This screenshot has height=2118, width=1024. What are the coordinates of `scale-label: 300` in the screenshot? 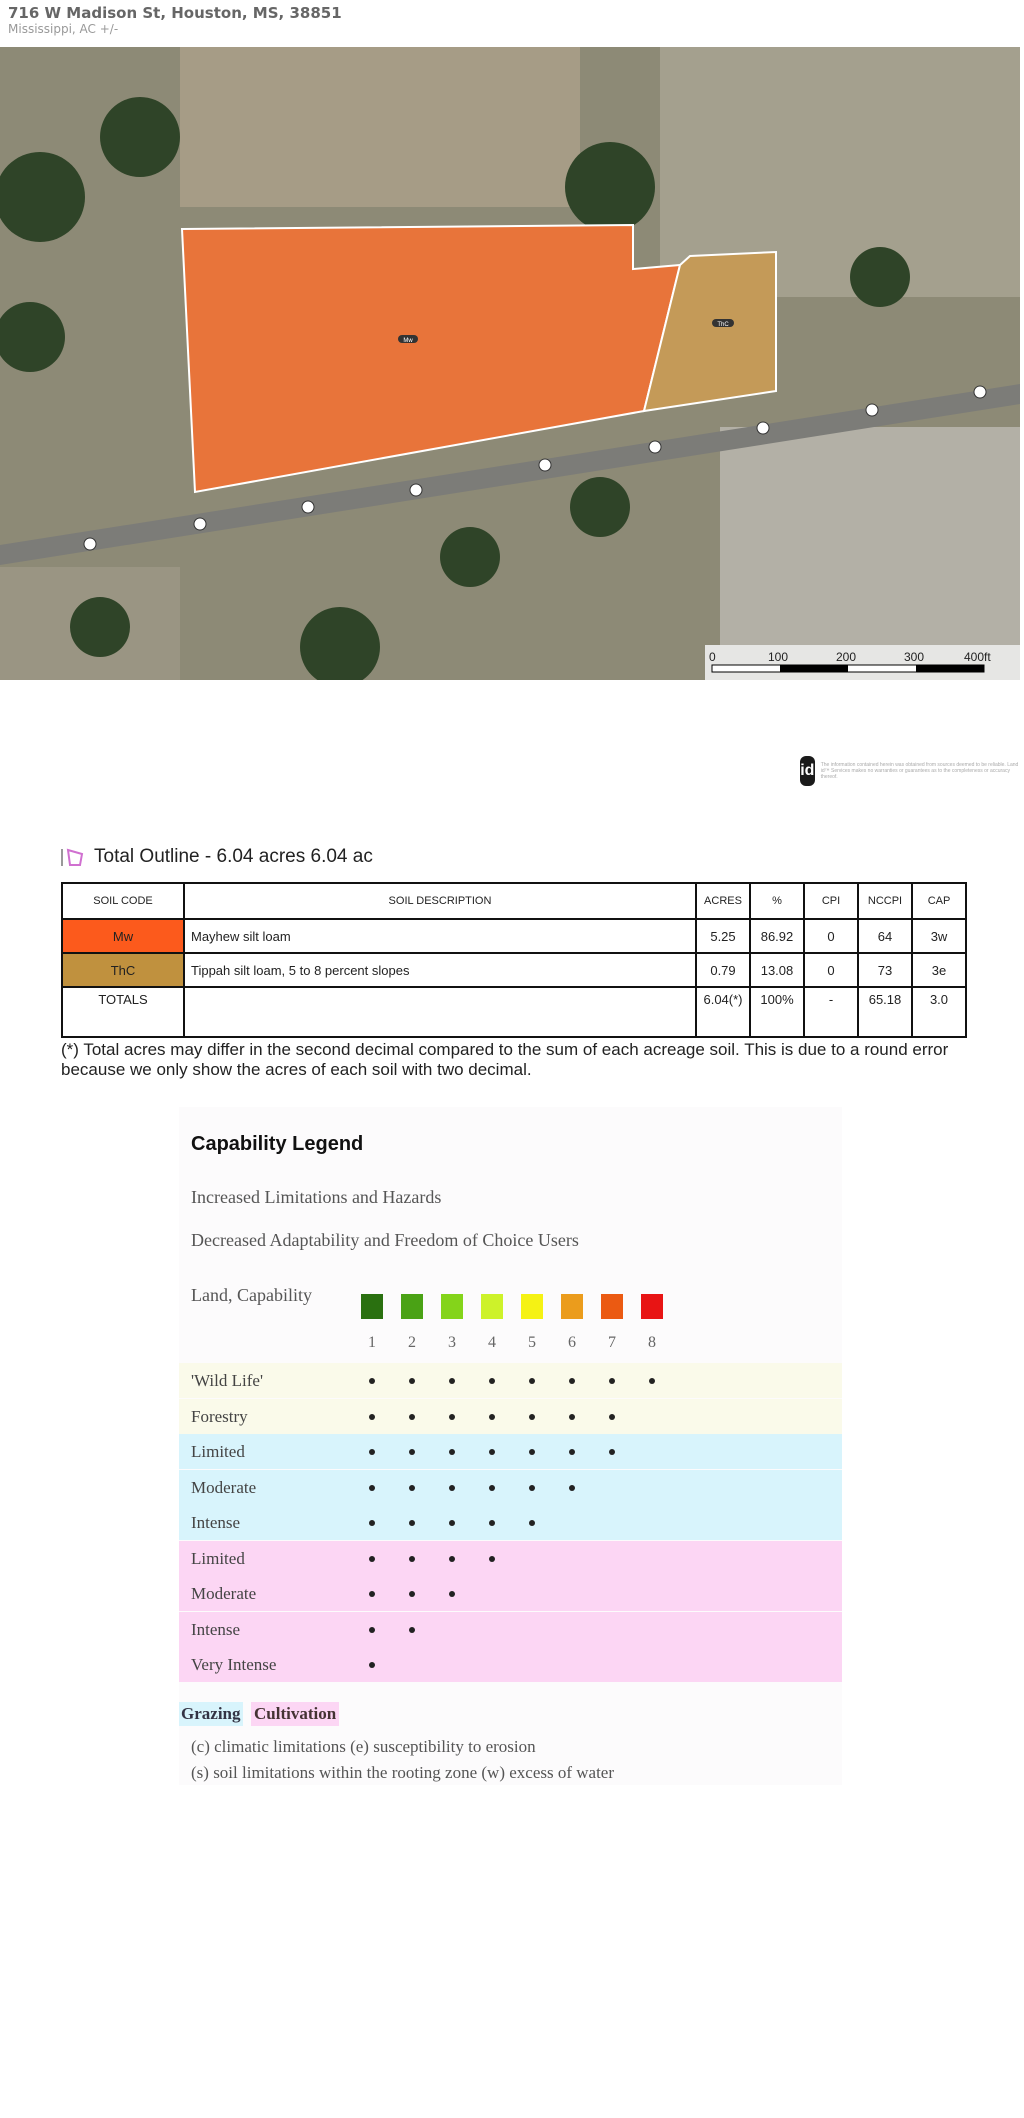 It's located at (914, 657).